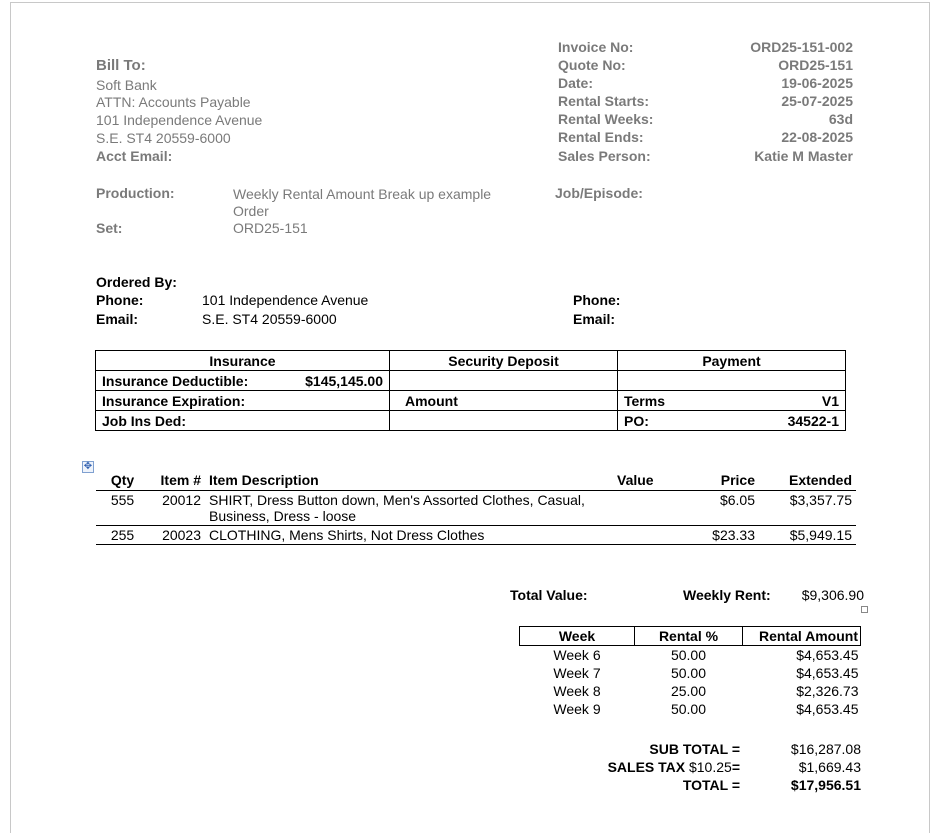 The width and height of the screenshot is (940, 833). What do you see at coordinates (503, 380) in the screenshot?
I see `deposit-cell` at bounding box center [503, 380].